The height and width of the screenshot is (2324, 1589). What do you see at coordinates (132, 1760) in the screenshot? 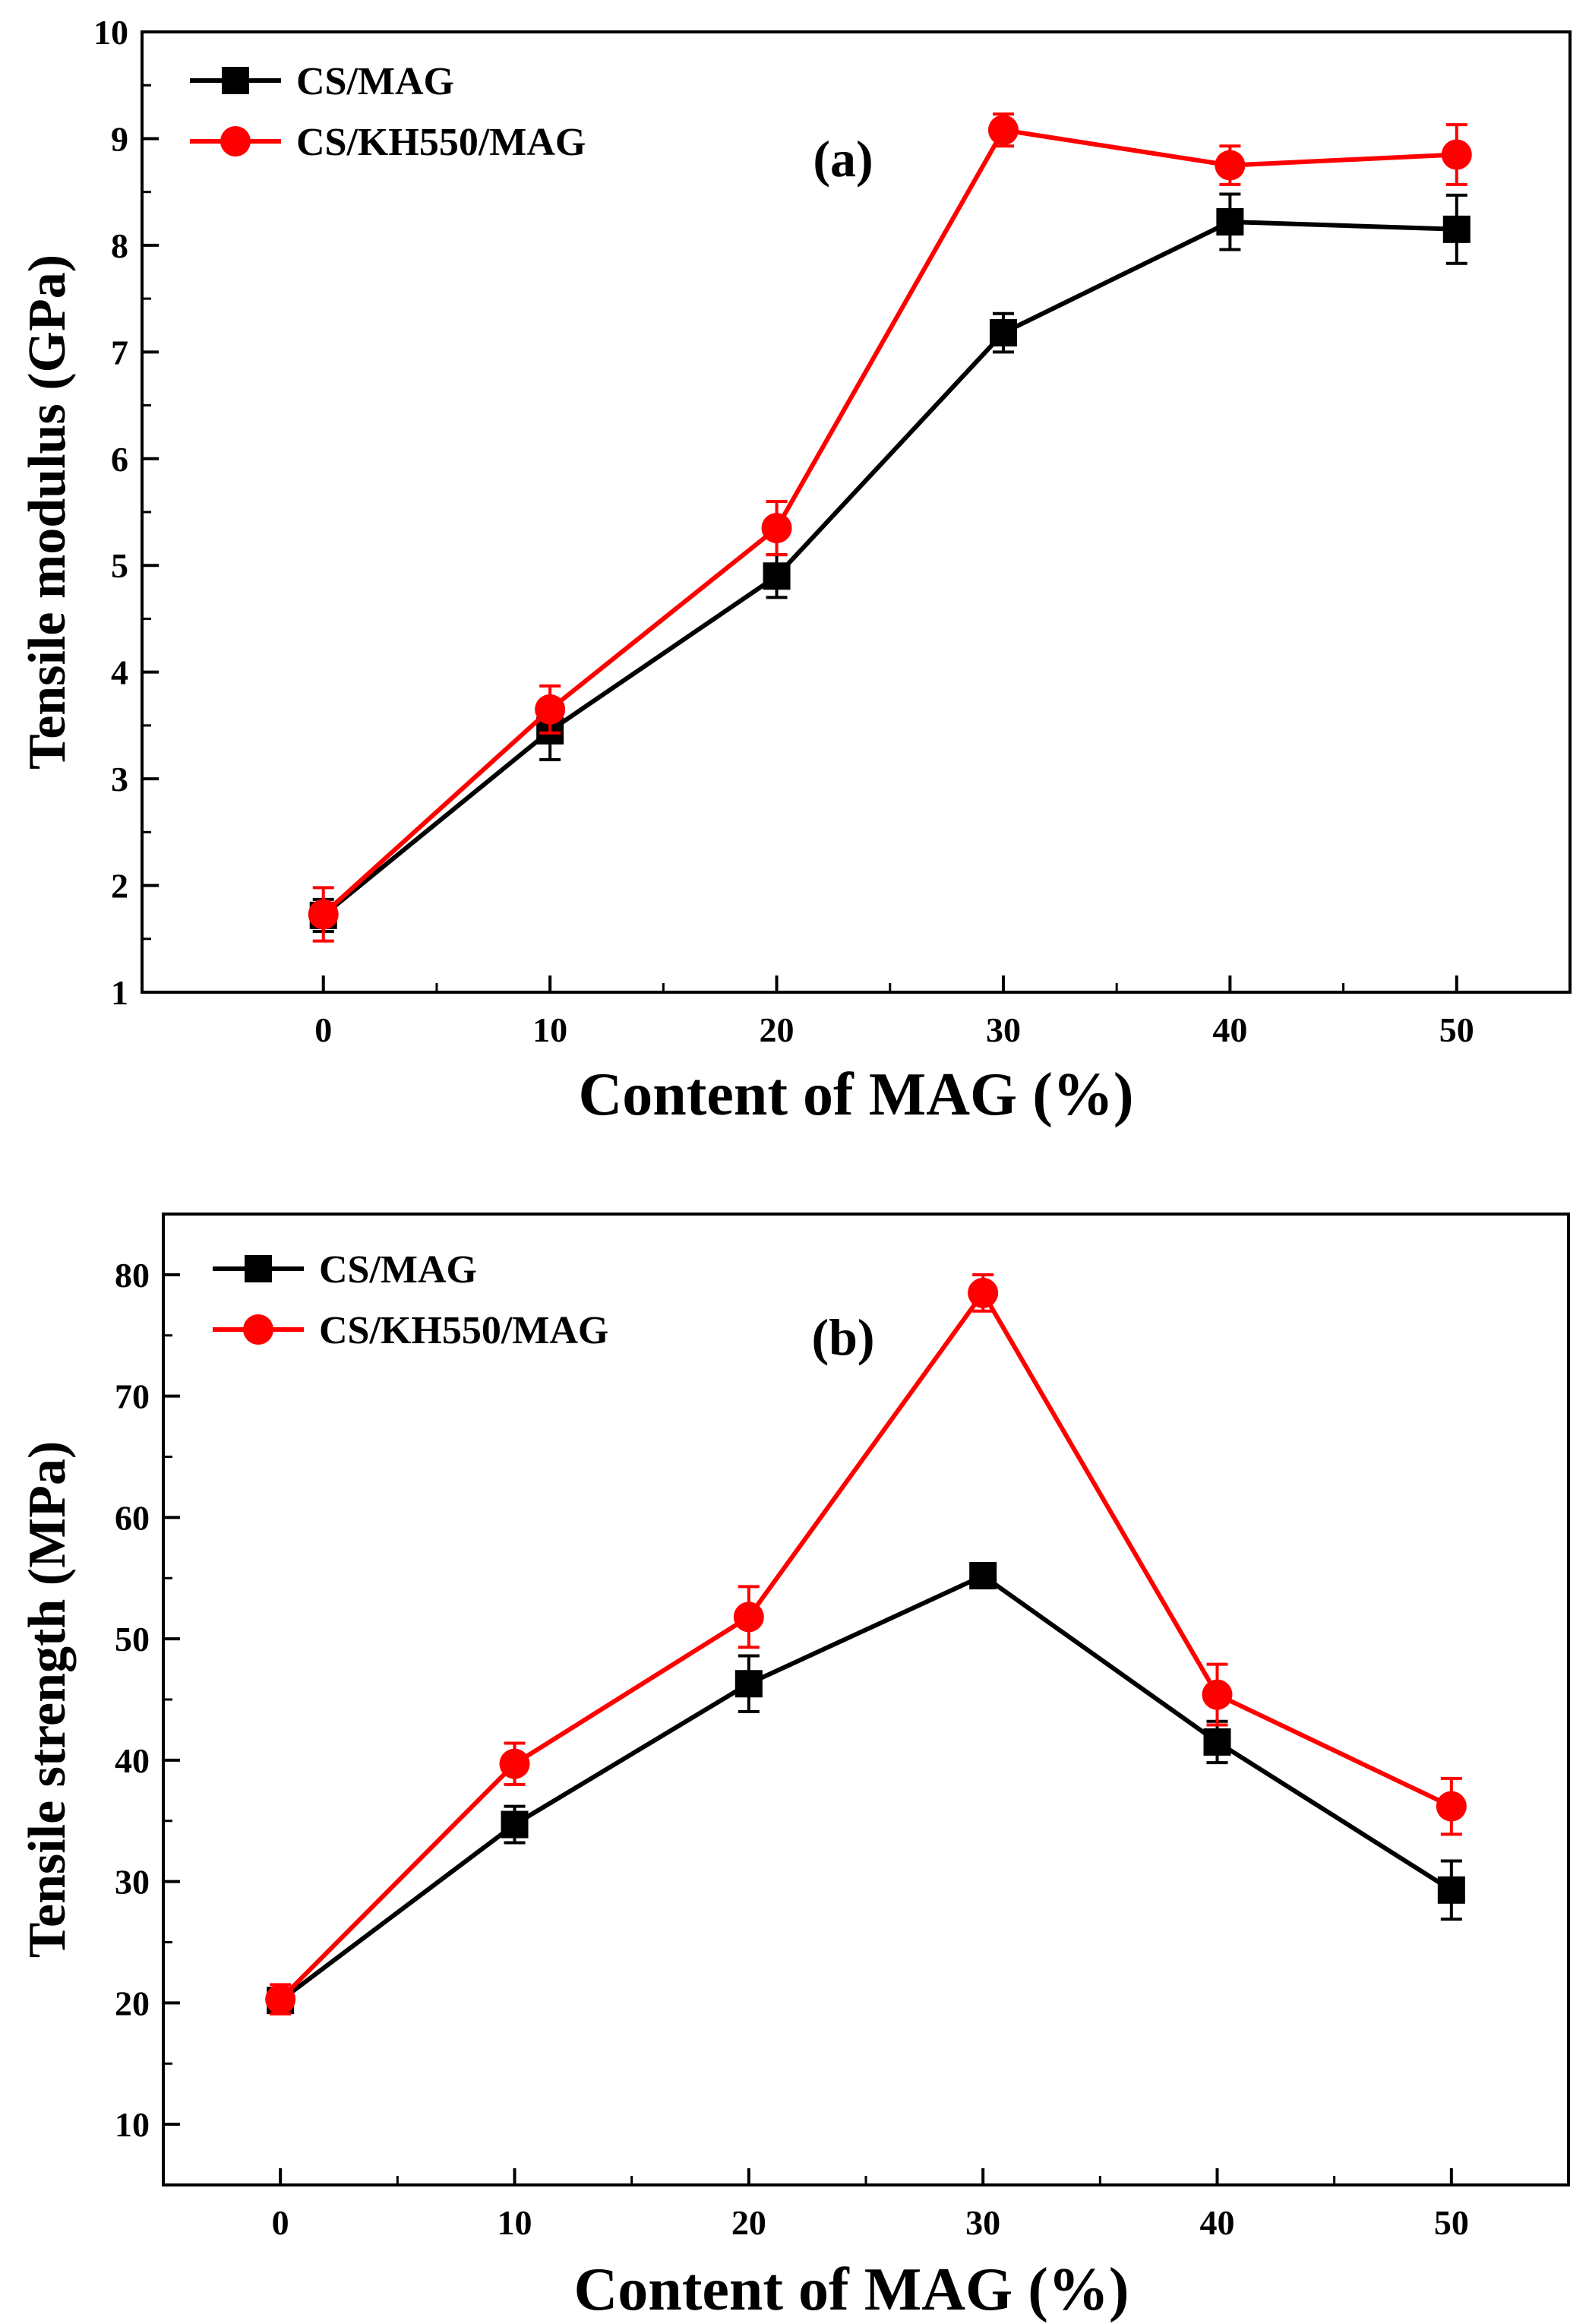
I see `y-tick-label: 40` at bounding box center [132, 1760].